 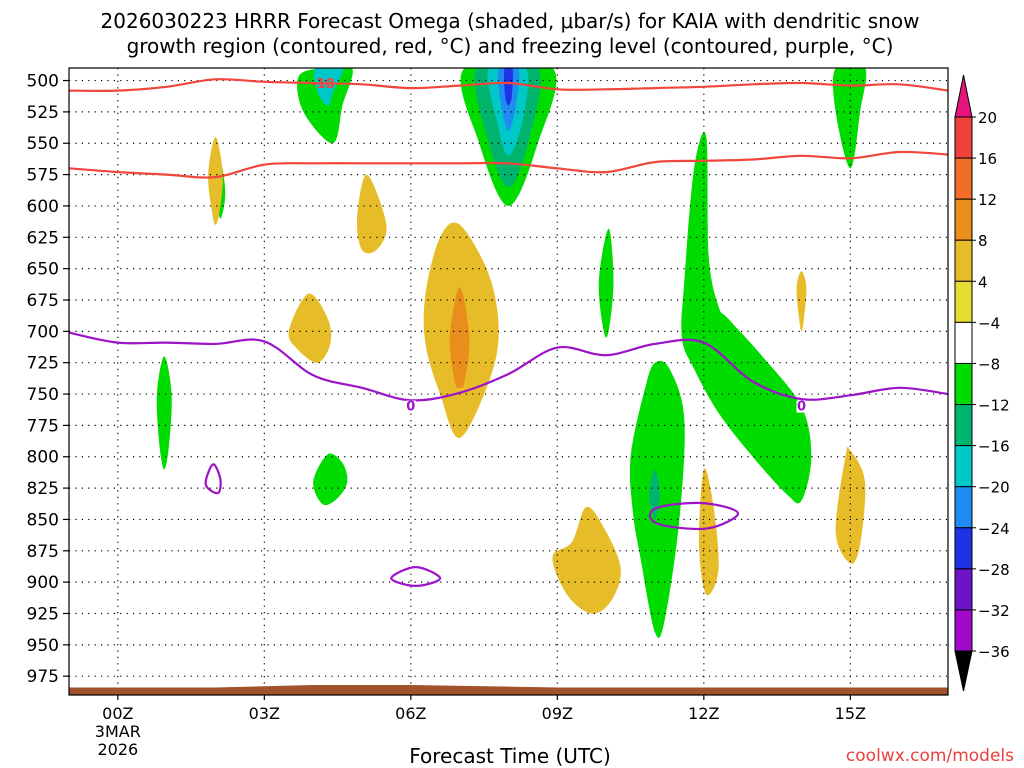 I want to click on y-tick-label: 850, so click(x=43, y=520).